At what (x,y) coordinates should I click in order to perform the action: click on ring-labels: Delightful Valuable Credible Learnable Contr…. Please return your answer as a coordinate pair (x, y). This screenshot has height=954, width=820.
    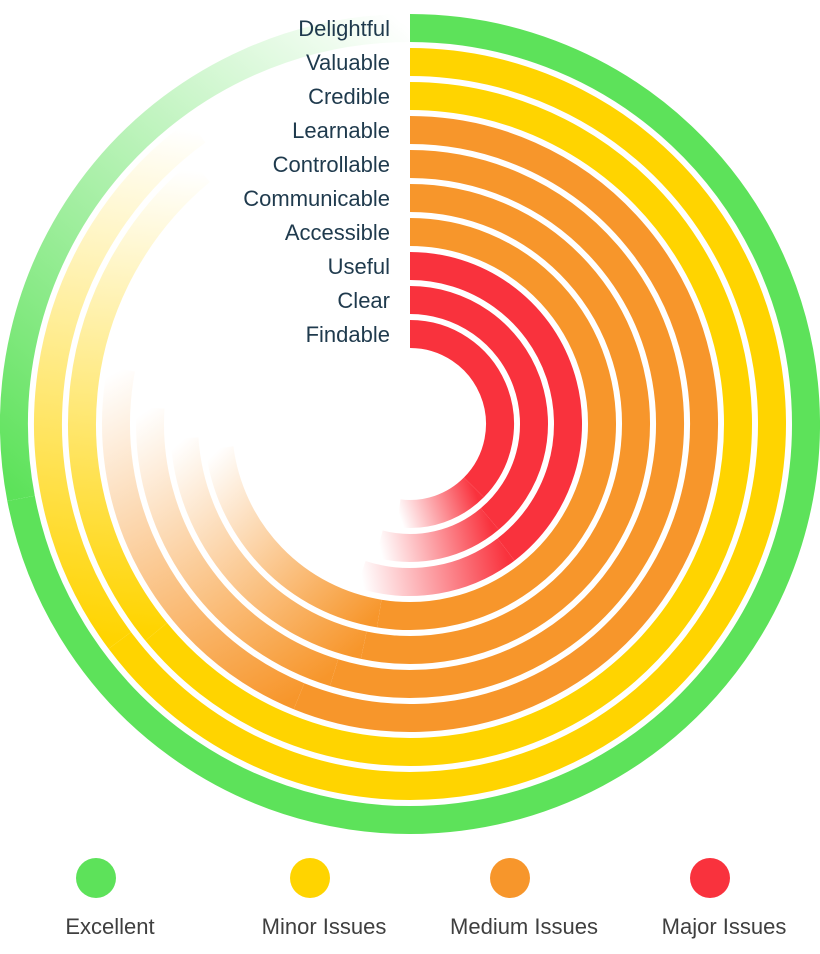
    Looking at the image, I should click on (316, 181).